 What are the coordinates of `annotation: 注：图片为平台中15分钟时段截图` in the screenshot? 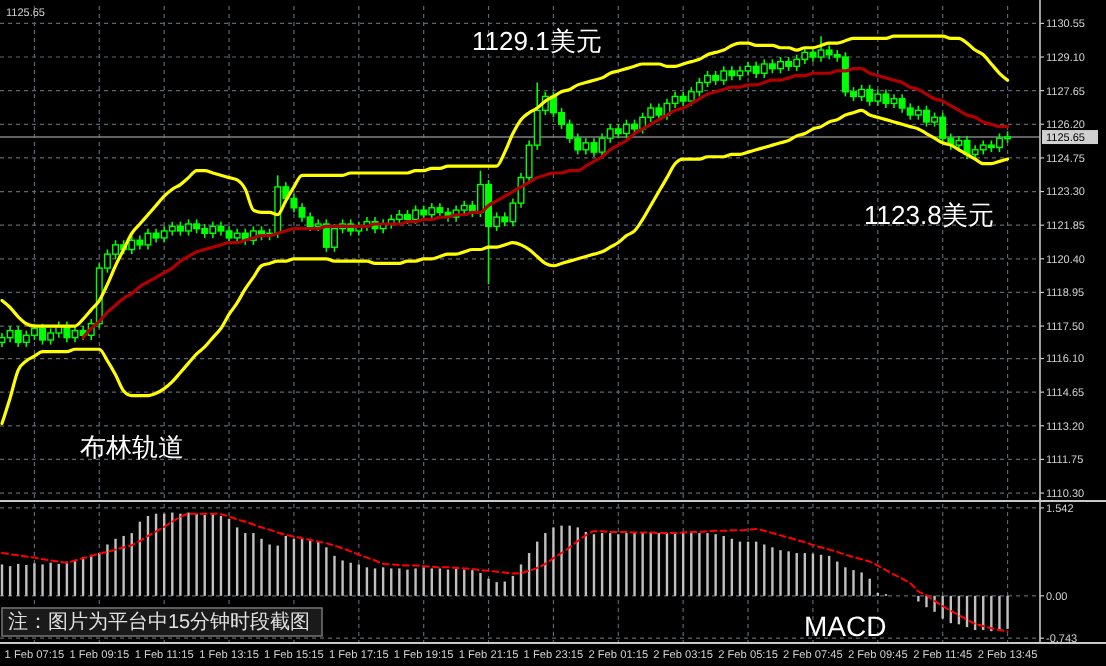 It's located at (159, 622).